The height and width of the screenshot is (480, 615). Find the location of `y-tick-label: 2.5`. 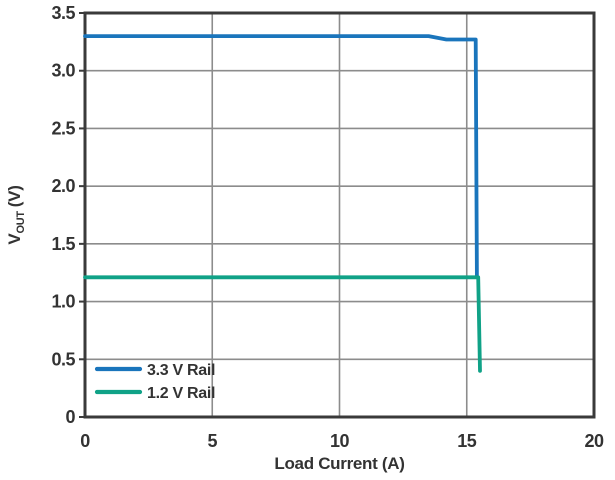

y-tick-label: 2.5 is located at coordinates (63, 128).